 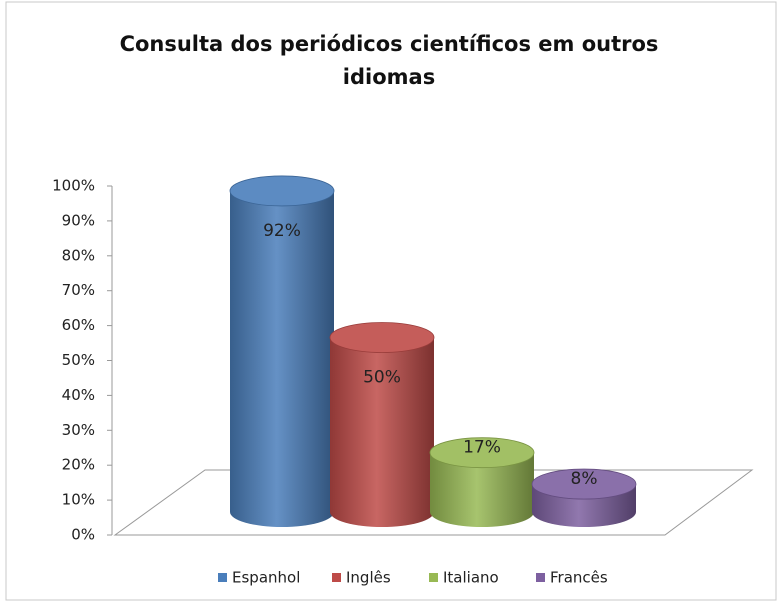 What do you see at coordinates (471, 578) in the screenshot?
I see `legend-label: Italiano` at bounding box center [471, 578].